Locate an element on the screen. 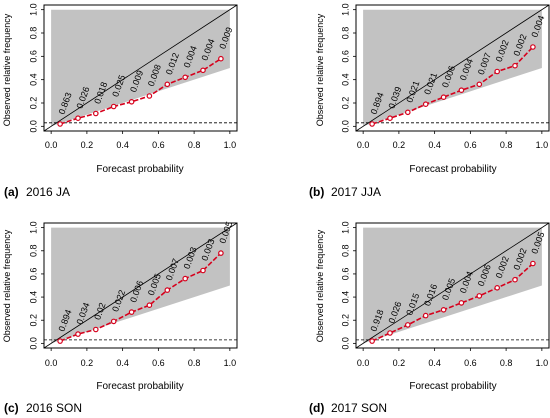 This screenshot has height=418, width=550. plot-frame-d is located at coordinates (452, 285).